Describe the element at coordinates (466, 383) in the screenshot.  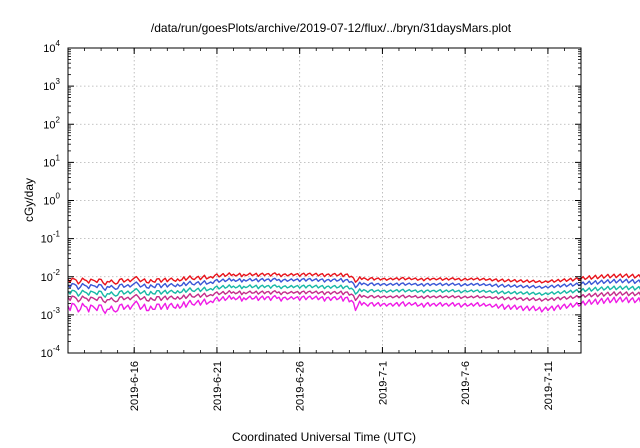
I see `x-tick-label: 2019-7-6` at that location.